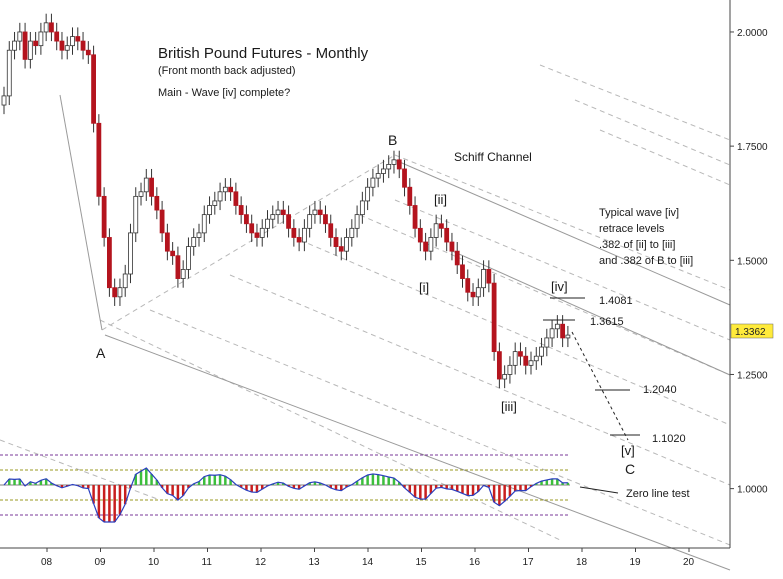  I want to click on schiff-channel-label: Schiff Channel, so click(493, 157).